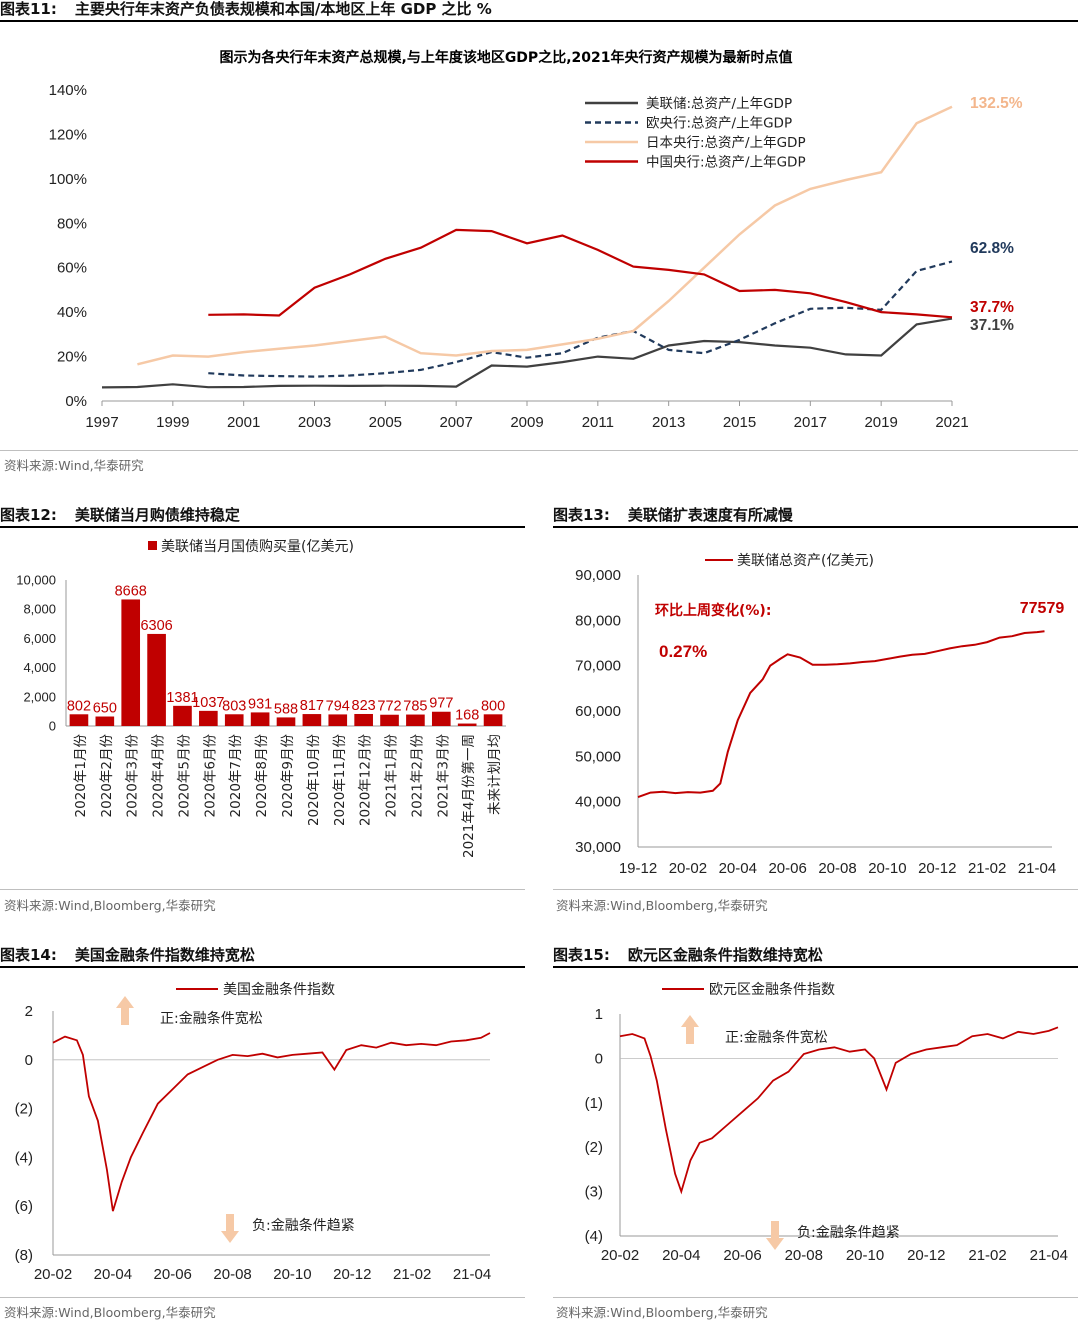  I want to click on fig14-note-down: 负:金融条件趋紧, so click(303, 1225).